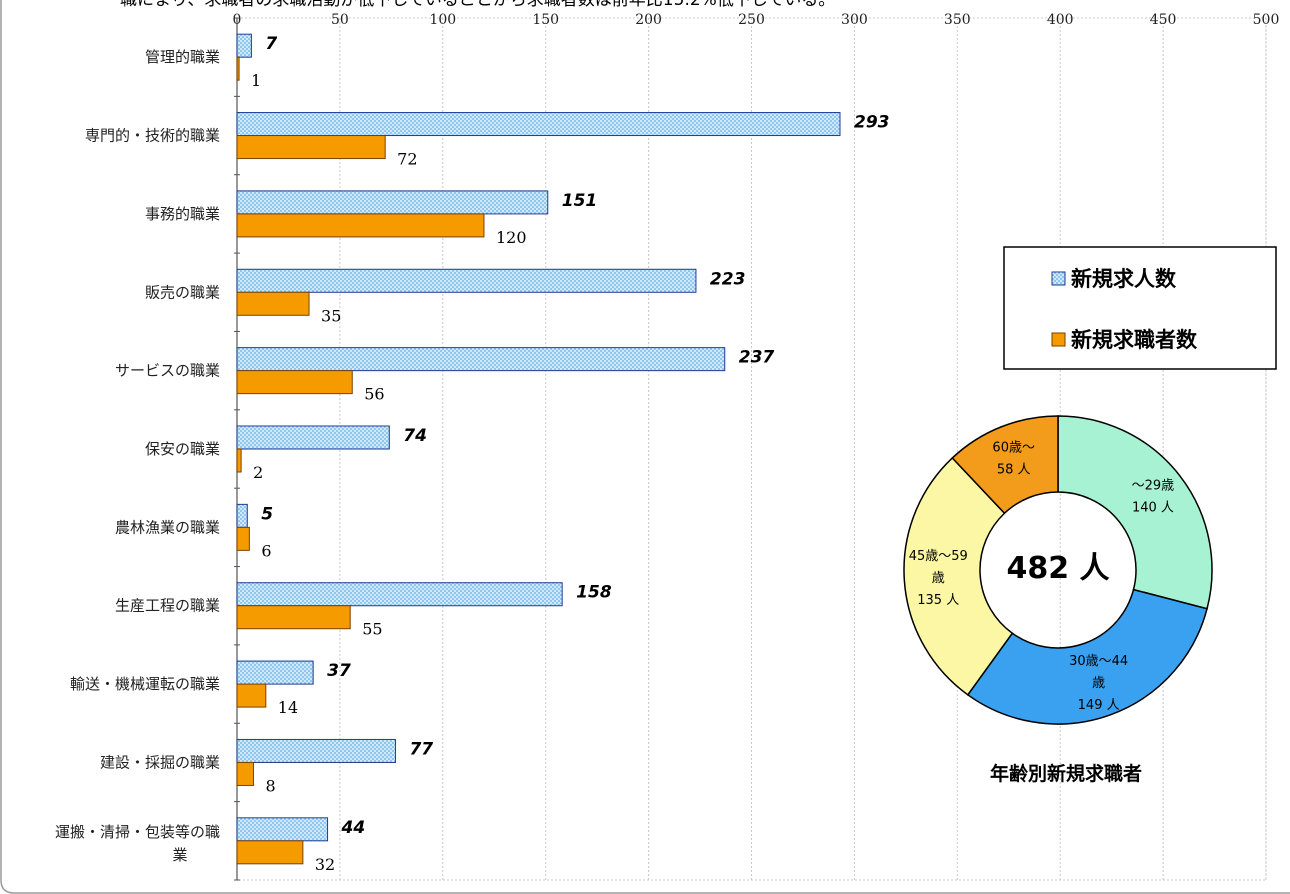  I want to click on value-label-new-openings: 237, so click(757, 358).